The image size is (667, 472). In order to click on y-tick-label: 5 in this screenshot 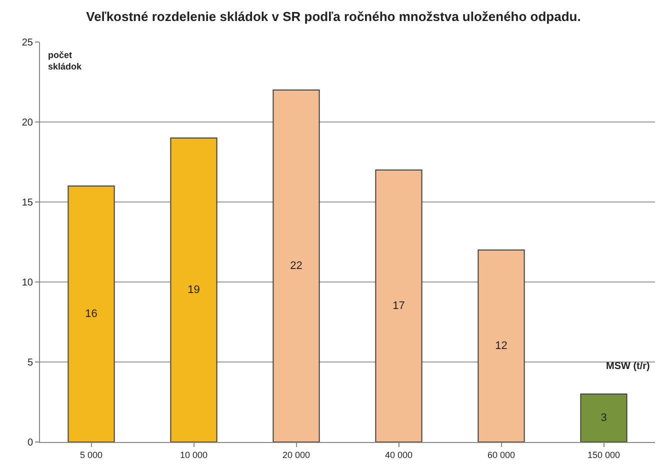, I will do `click(30, 363)`.